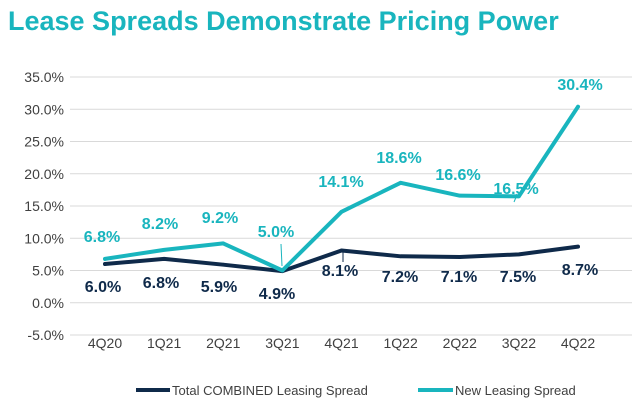  Describe the element at coordinates (460, 343) in the screenshot. I see `x-tick-label: 2Q22` at that location.